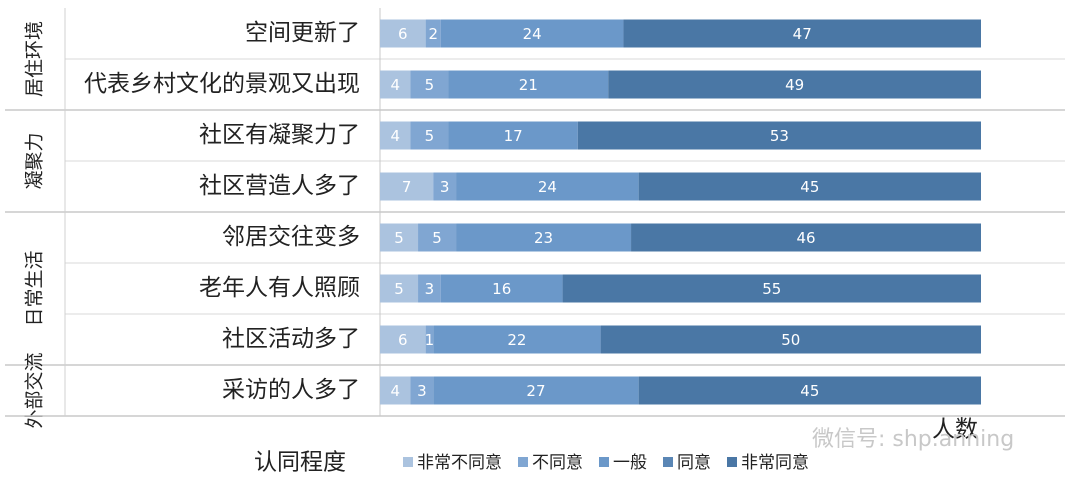  I want to click on category-label: 邻居交往变多, so click(291, 237).